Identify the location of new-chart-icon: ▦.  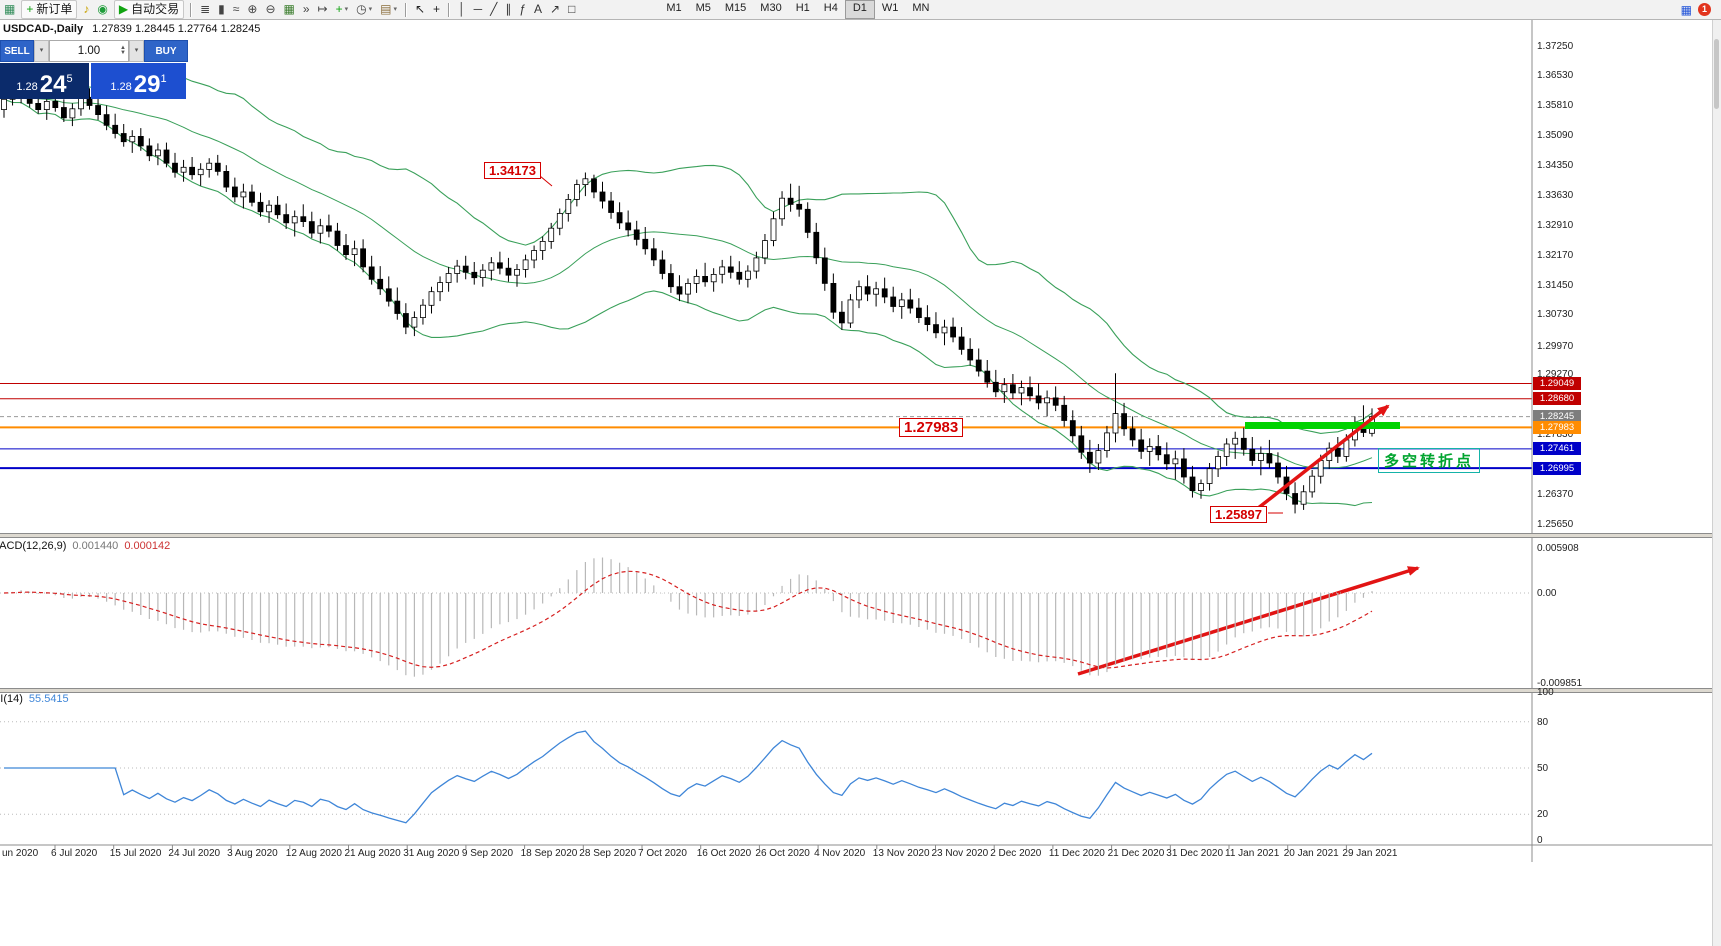
(9, 9).